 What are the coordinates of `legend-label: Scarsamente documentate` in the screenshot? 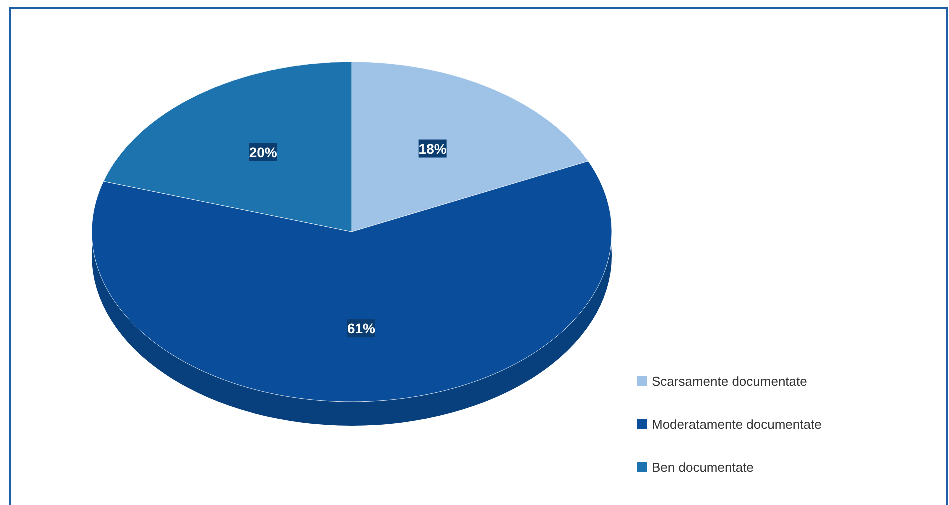 It's located at (730, 381).